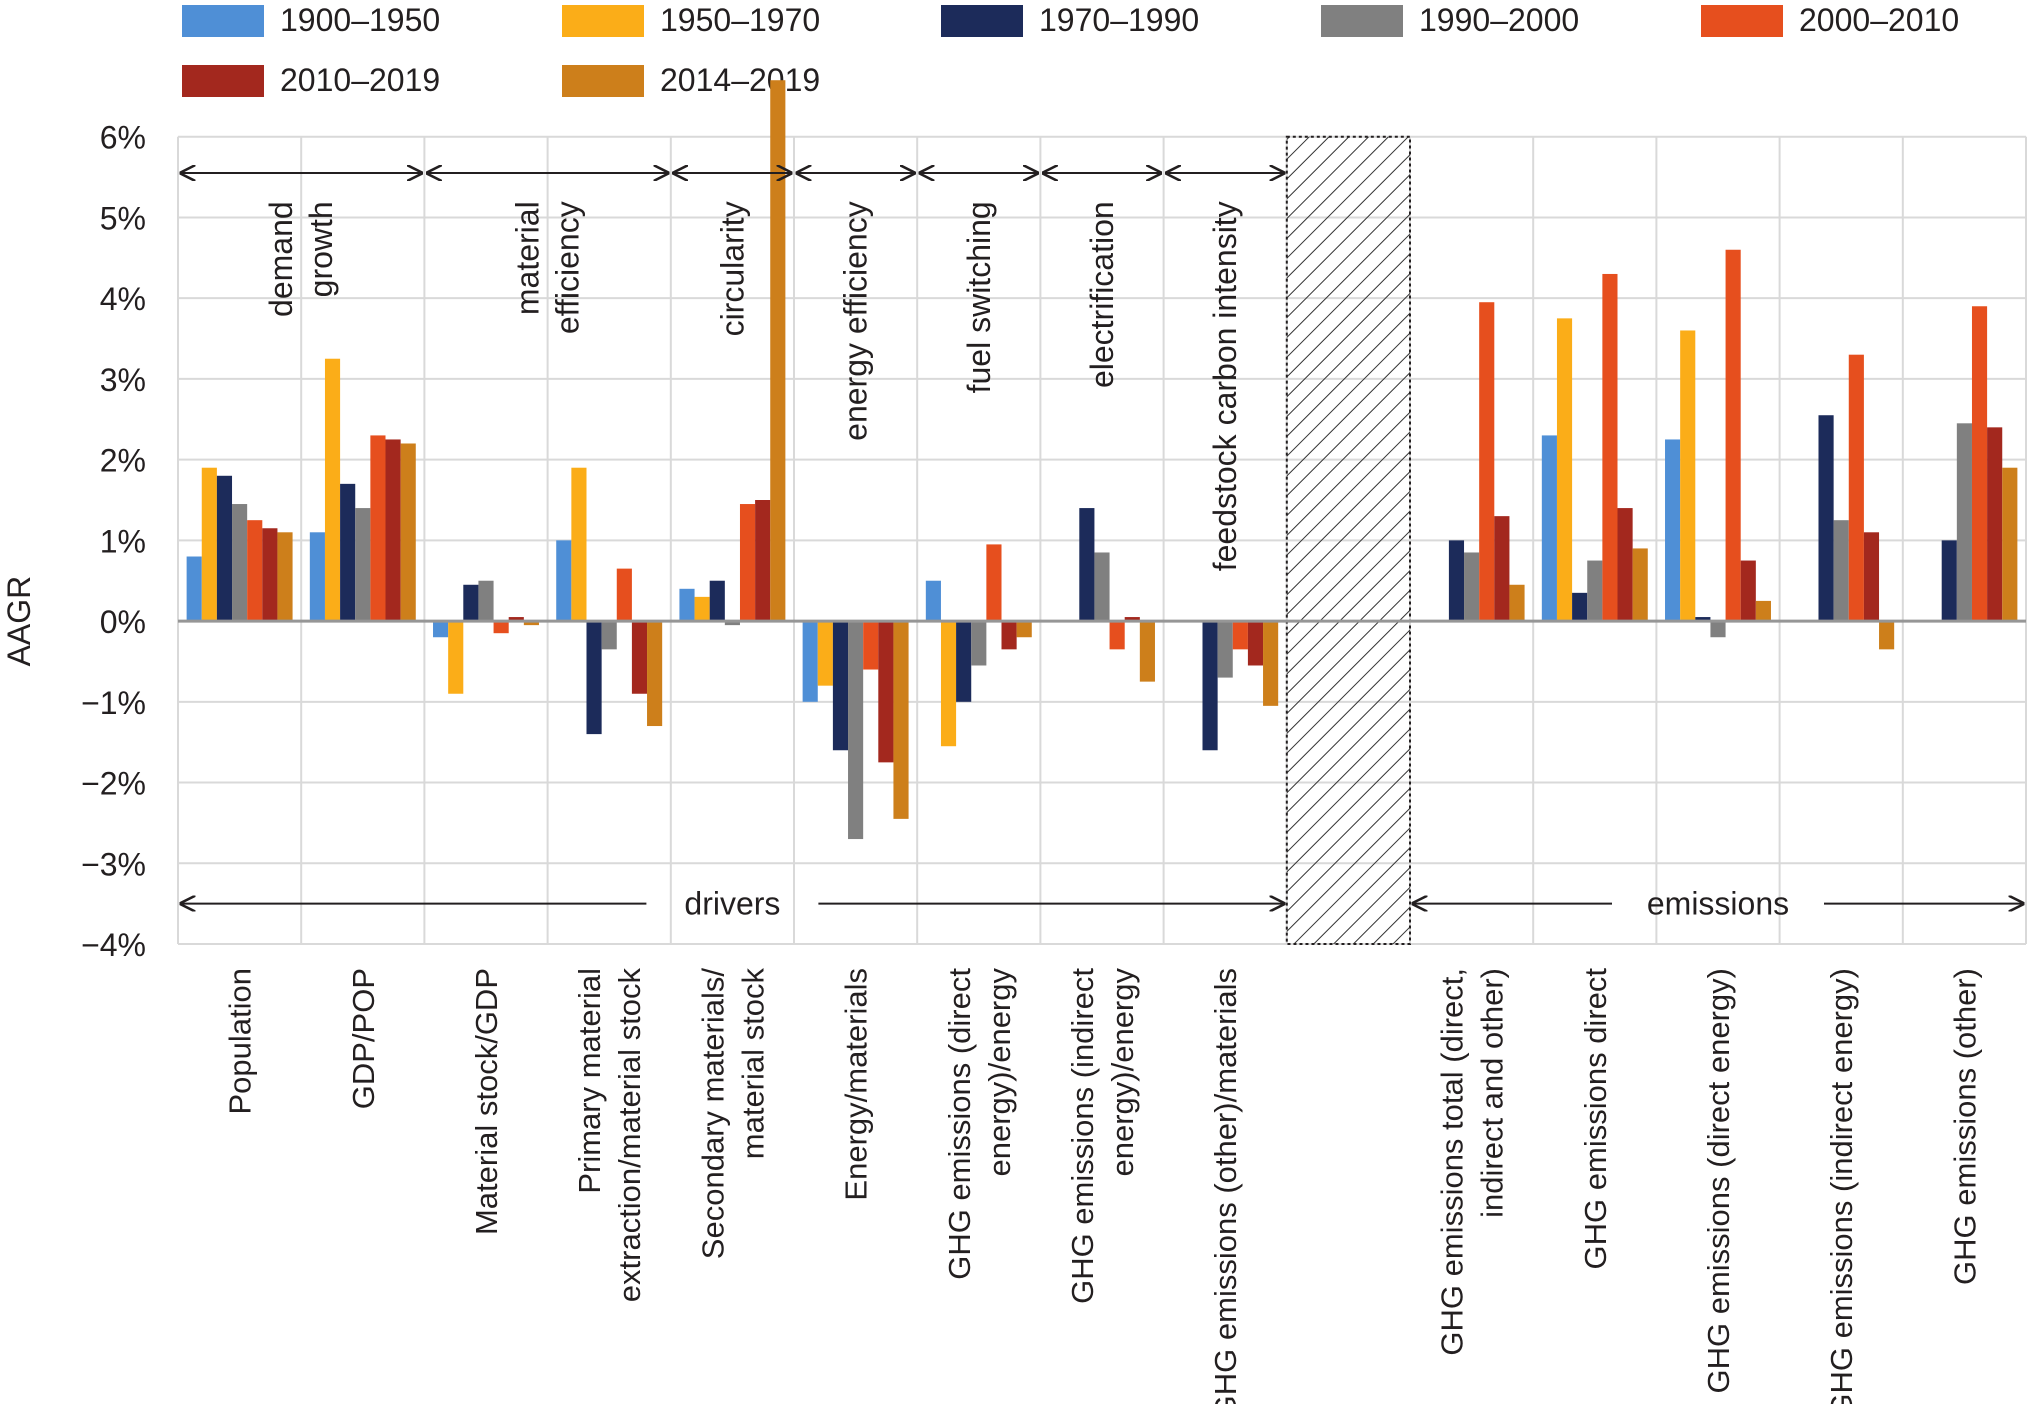 The width and height of the screenshot is (2031, 1404). I want to click on legend-item-1900-1950: 1900–1950, so click(311, 20).